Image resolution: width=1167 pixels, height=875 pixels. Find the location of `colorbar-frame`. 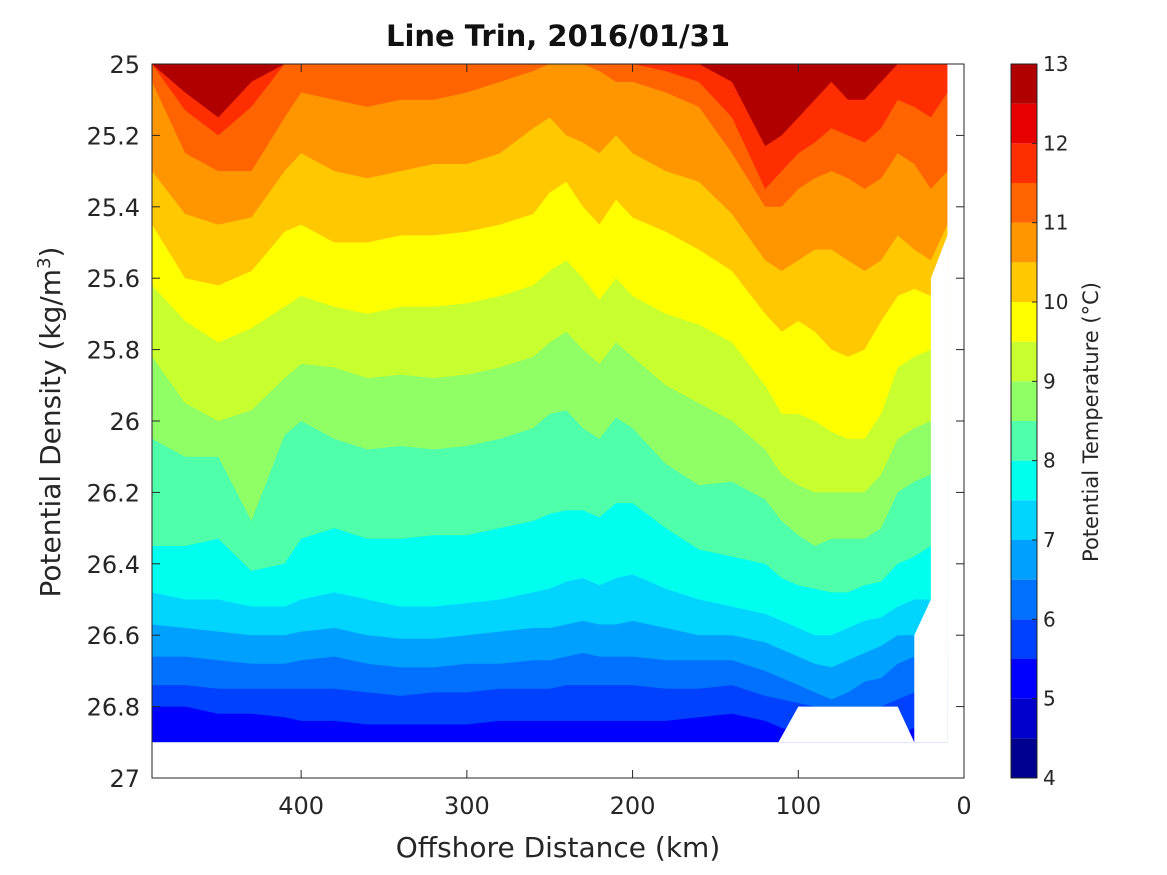

colorbar-frame is located at coordinates (1024, 421).